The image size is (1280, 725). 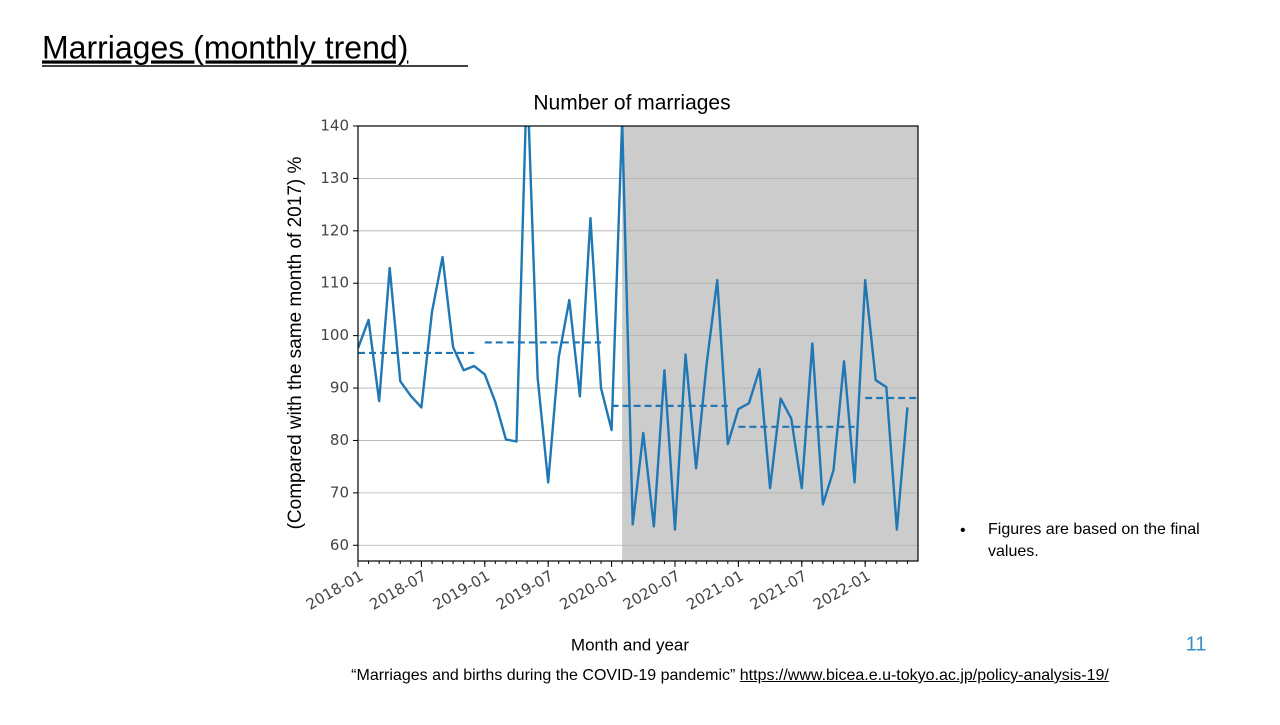 What do you see at coordinates (339, 545) in the screenshot?
I see `y-tick-label: 60` at bounding box center [339, 545].